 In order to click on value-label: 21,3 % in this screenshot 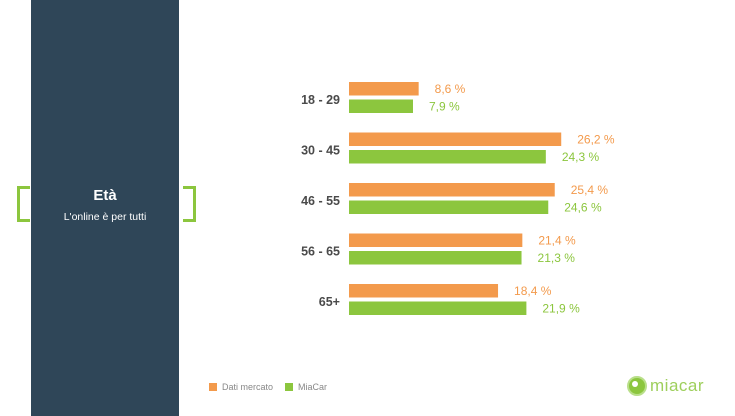, I will do `click(557, 258)`.